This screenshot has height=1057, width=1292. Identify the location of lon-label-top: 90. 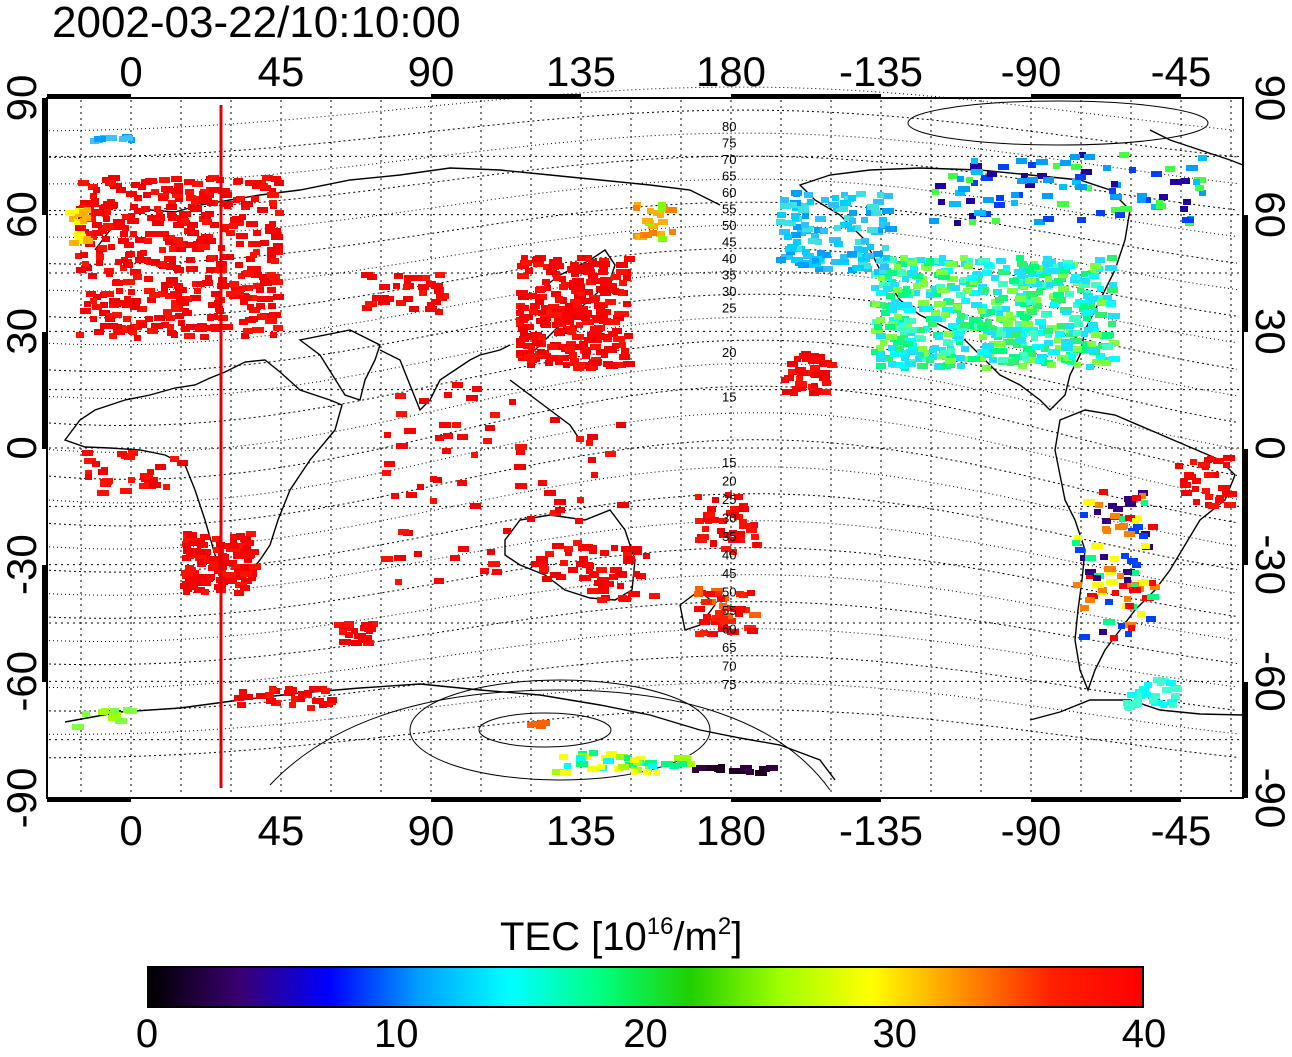
(431, 71).